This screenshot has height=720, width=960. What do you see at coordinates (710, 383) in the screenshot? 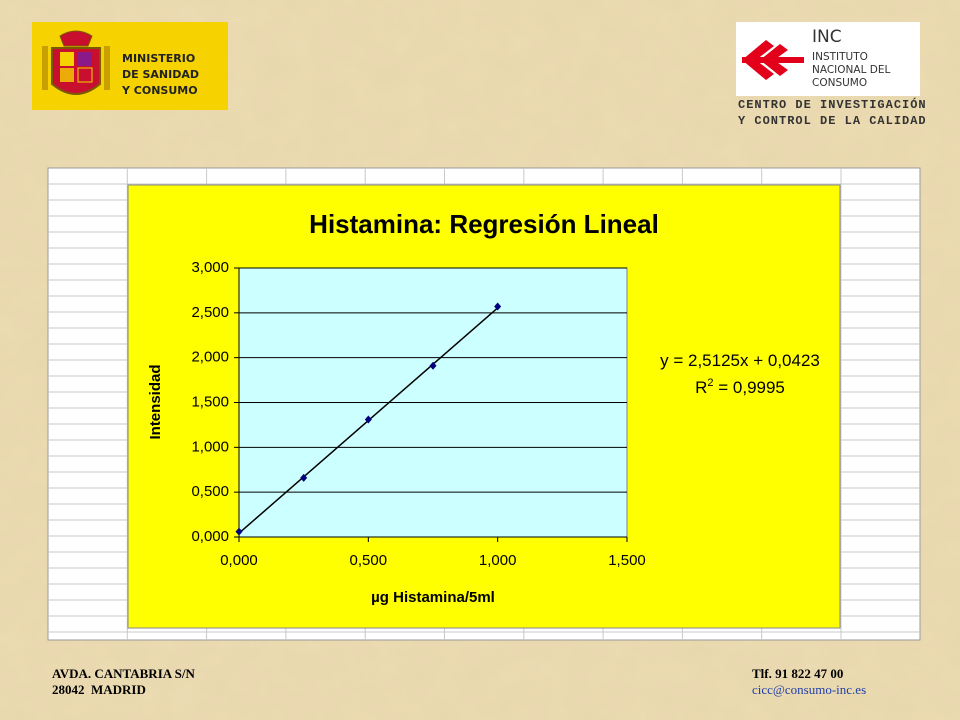
I see `r-exponent: 2` at bounding box center [710, 383].